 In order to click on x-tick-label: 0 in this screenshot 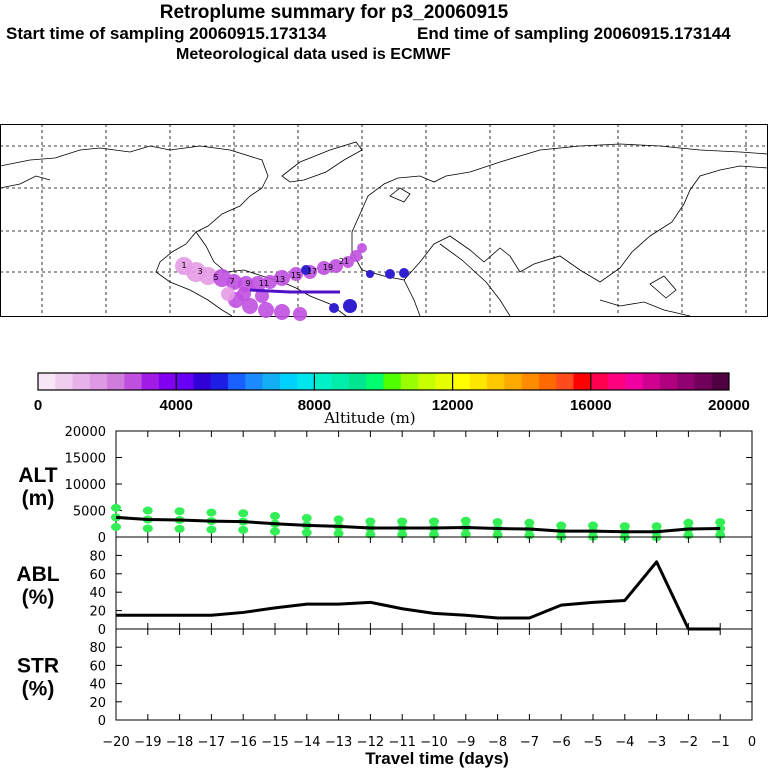, I will do `click(752, 742)`.